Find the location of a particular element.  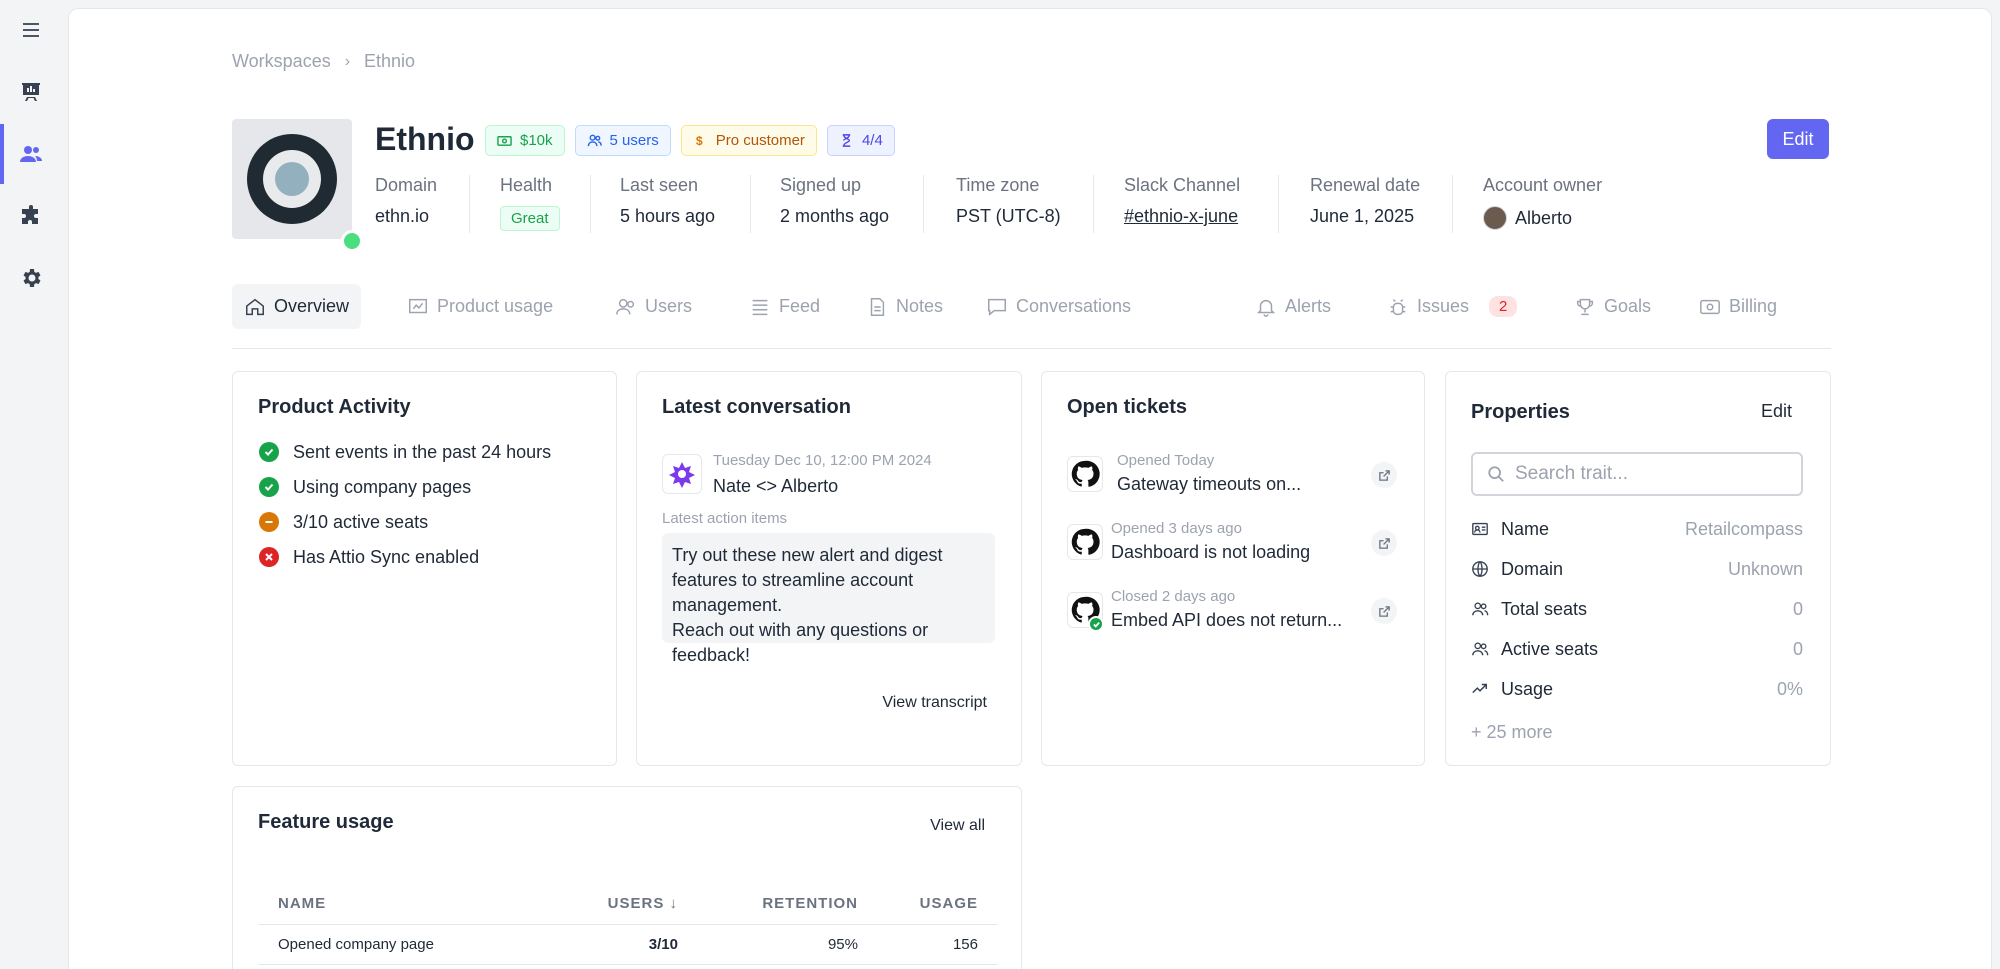

column-header-users: USERS ↓ is located at coordinates (628, 908).